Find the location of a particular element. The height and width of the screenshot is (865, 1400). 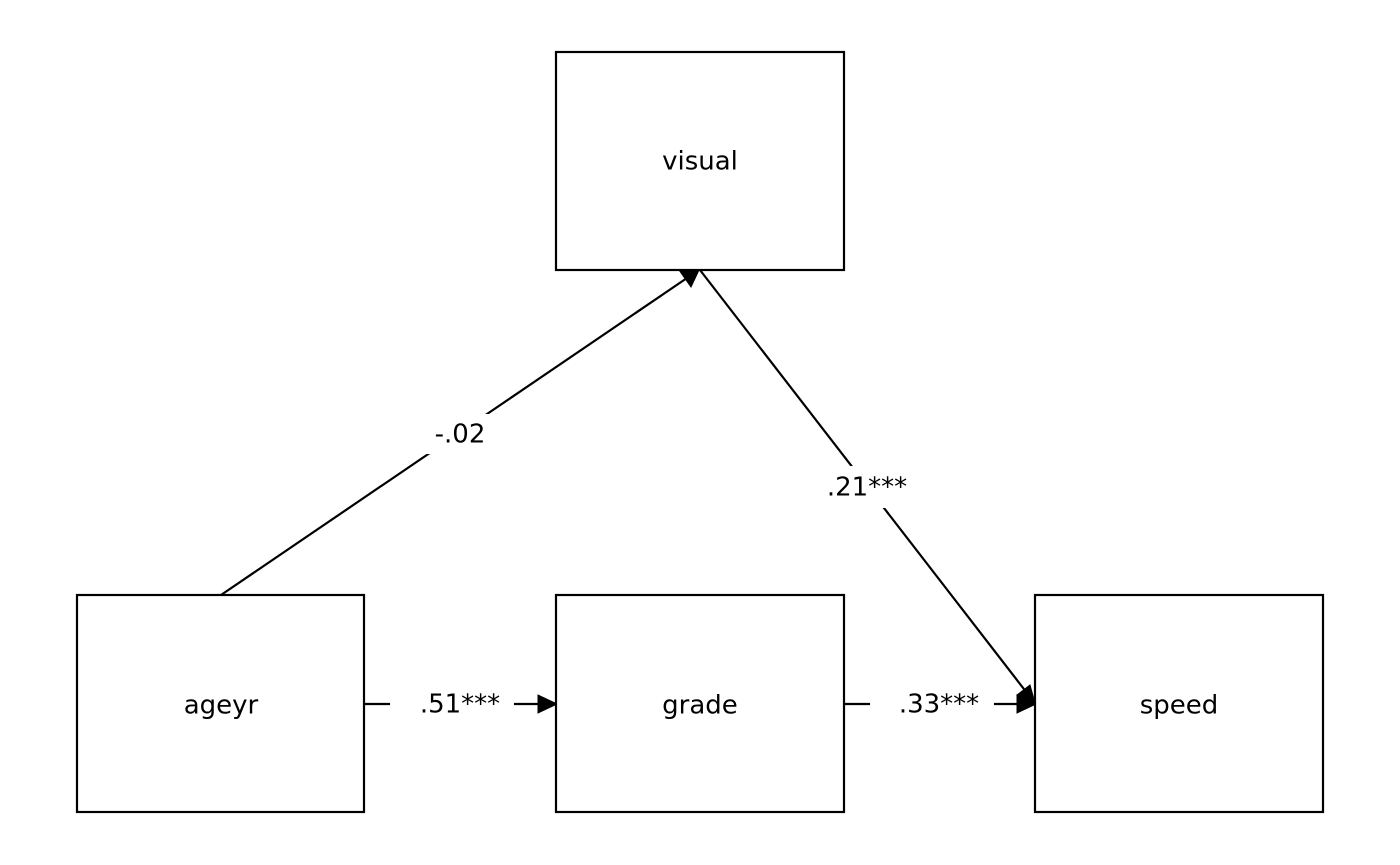

edge-ageyr-grade: .51*** is located at coordinates (461, 704).